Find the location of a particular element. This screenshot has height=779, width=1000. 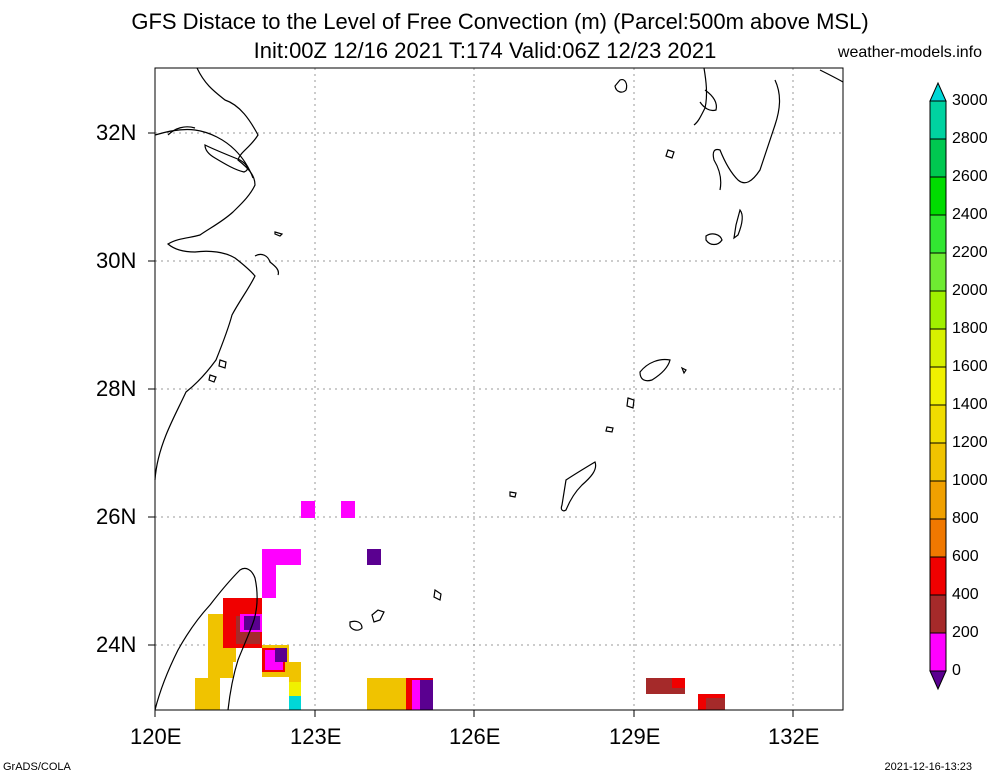

footer-credit: GrADS/COLA is located at coordinates (37, 767).